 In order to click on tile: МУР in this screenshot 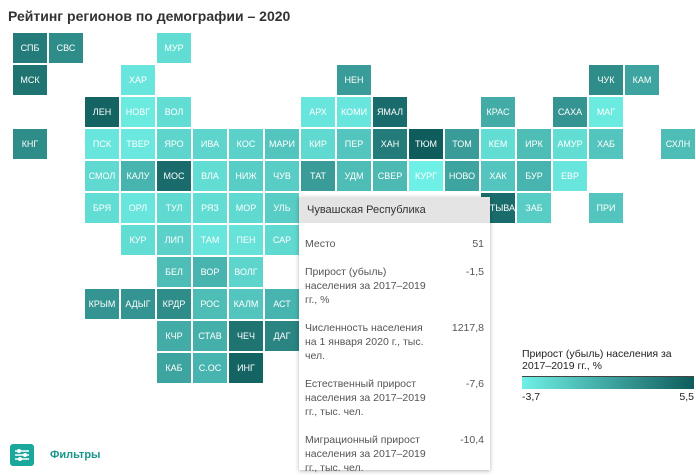, I will do `click(174, 48)`.